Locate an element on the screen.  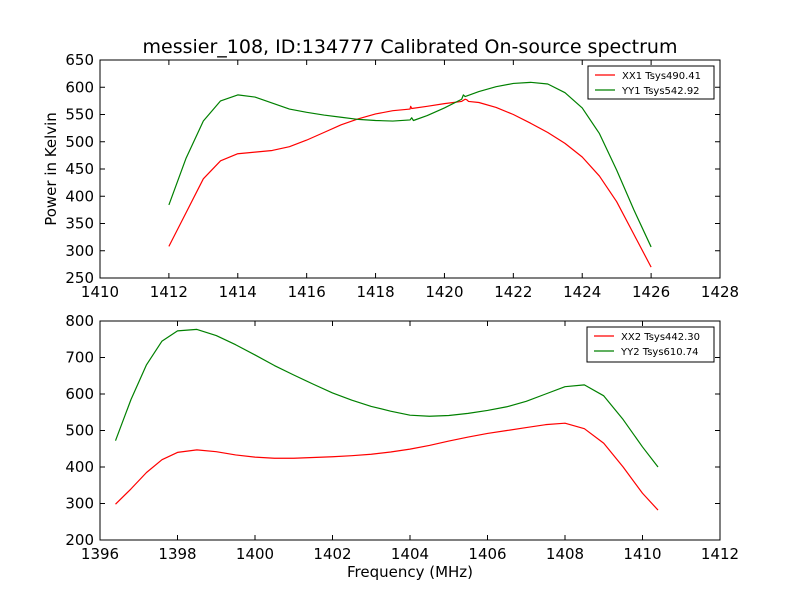
top-x-tick-label: 1426 is located at coordinates (651, 292).